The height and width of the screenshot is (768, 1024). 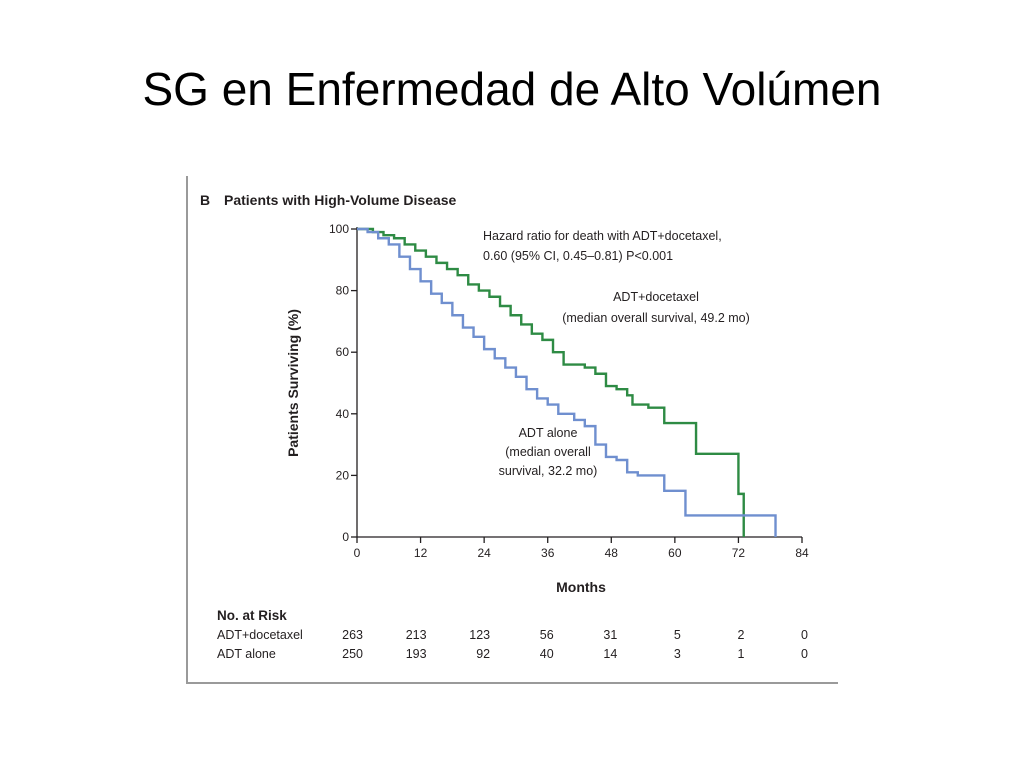 I want to click on risk-cell: 92, so click(x=483, y=654).